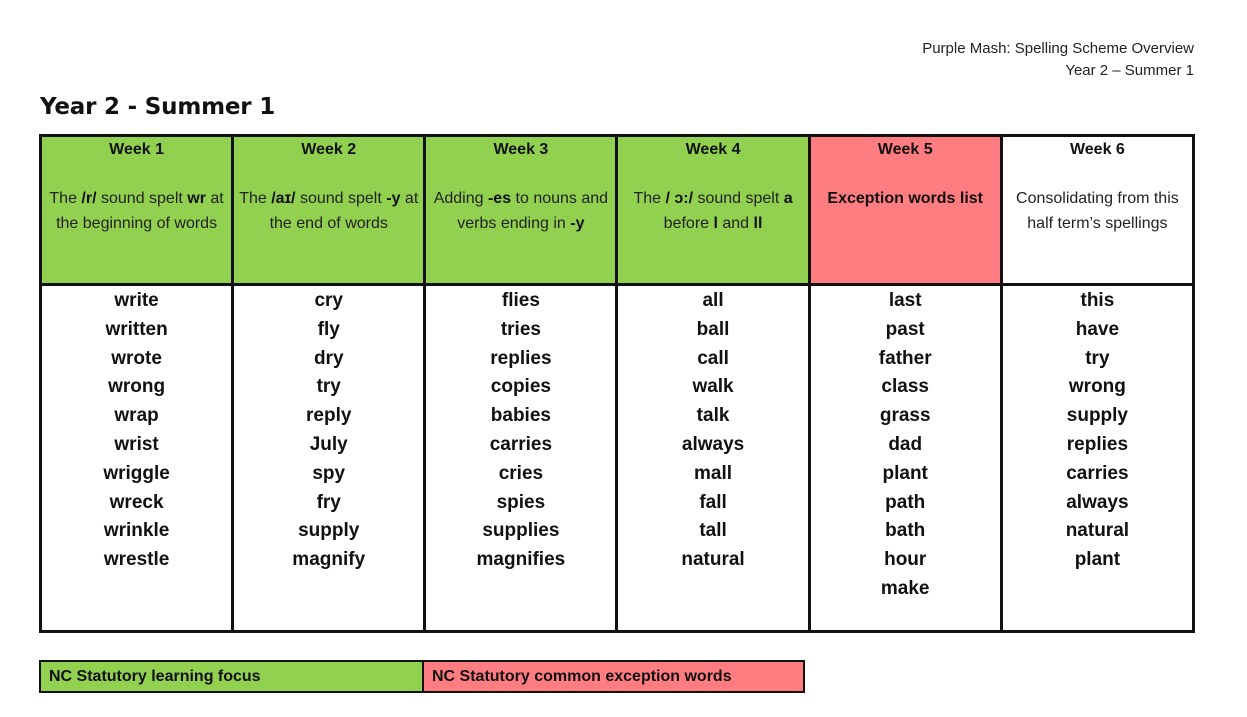 Image resolution: width=1247 pixels, height=717 pixels. I want to click on week-title: Week 4, so click(713, 149).